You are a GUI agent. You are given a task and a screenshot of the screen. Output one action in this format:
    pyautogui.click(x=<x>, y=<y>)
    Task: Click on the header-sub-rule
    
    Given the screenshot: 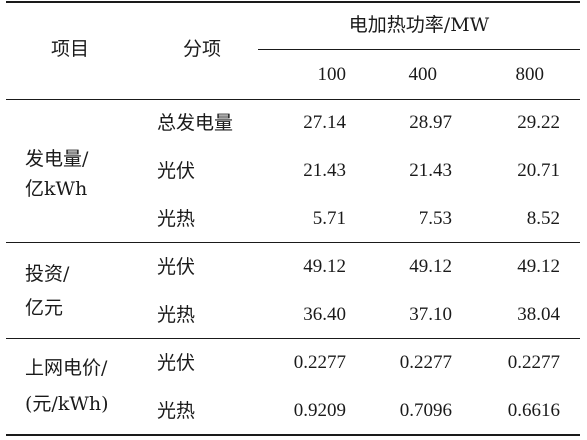 What is the action you would take?
    pyautogui.click(x=419, y=49)
    